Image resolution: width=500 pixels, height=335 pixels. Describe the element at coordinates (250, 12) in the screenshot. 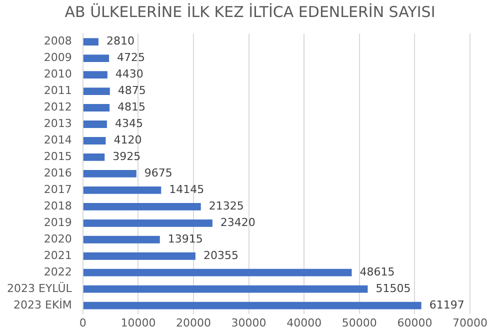

I see `chart-title: AB ÜLKELERİNE İLK KEZ İLTİCA EDENLERİN SAYISI` at that location.